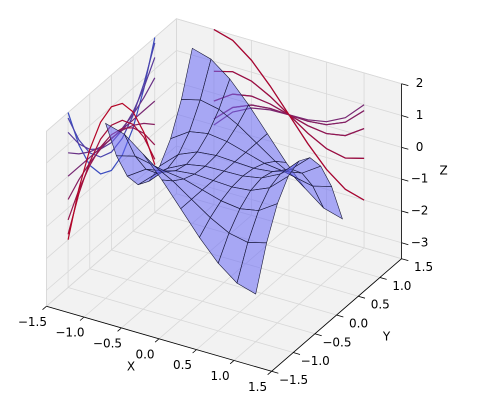 The width and height of the screenshot is (487, 407). Describe the element at coordinates (131, 366) in the screenshot. I see `x-axis-label: X` at that location.